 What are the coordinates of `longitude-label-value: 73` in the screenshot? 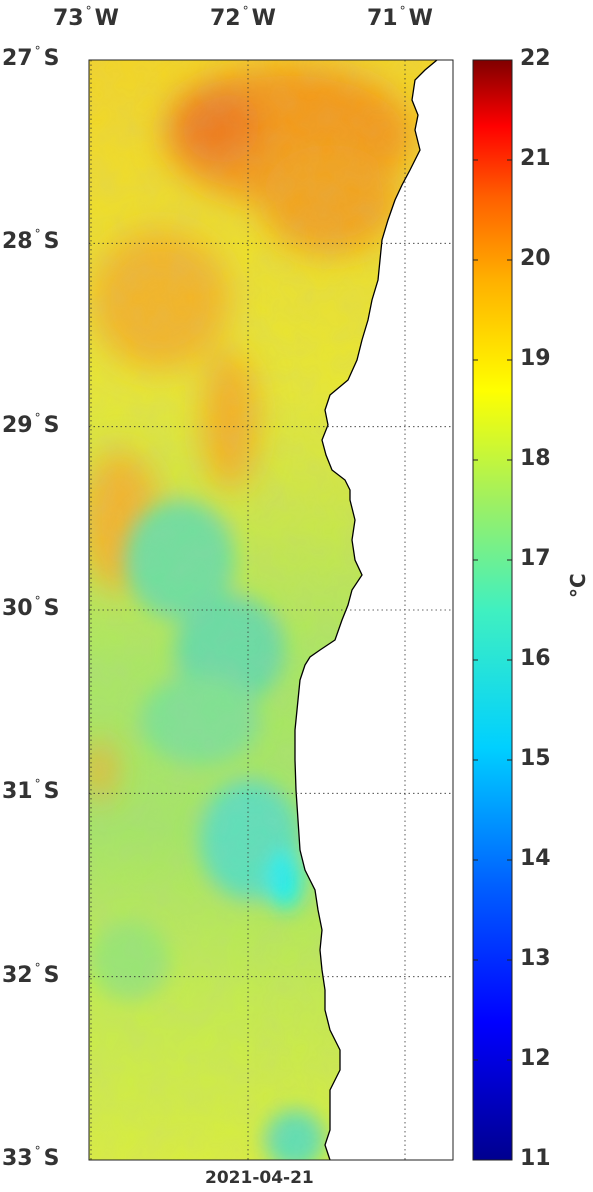 It's located at (68, 18).